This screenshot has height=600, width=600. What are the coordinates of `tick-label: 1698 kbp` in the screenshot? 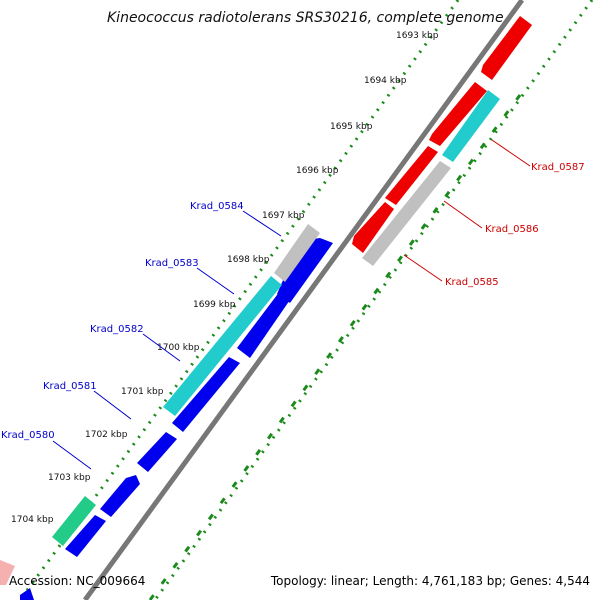 It's located at (248, 260).